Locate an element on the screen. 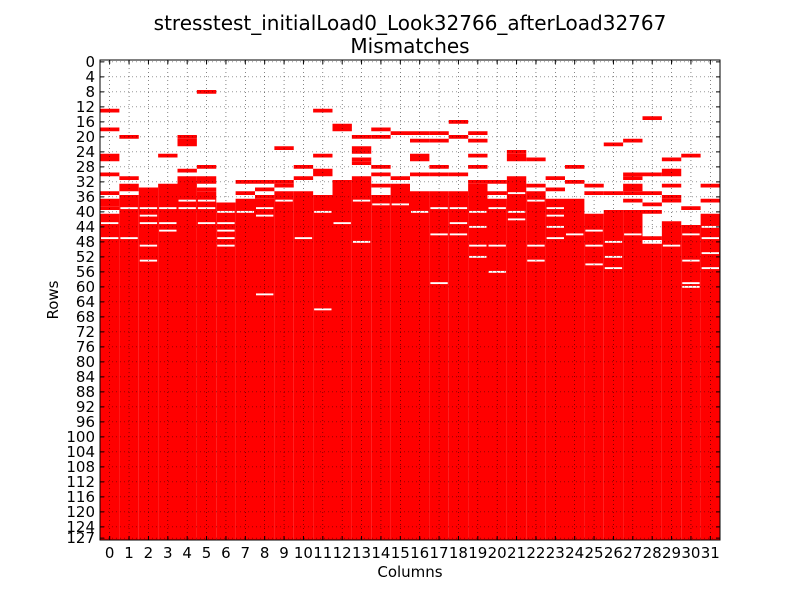  x-tick-label: 5 is located at coordinates (207, 553).